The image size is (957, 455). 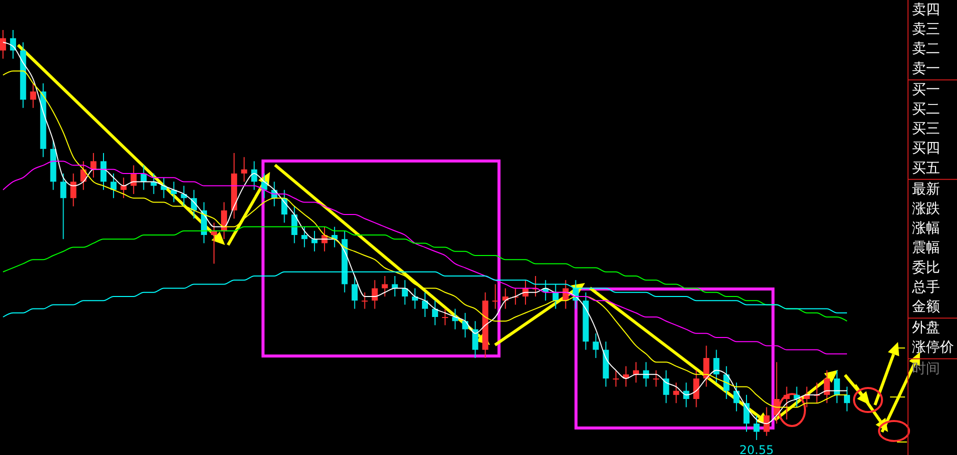 I want to click on text: 买四, so click(x=926, y=148).